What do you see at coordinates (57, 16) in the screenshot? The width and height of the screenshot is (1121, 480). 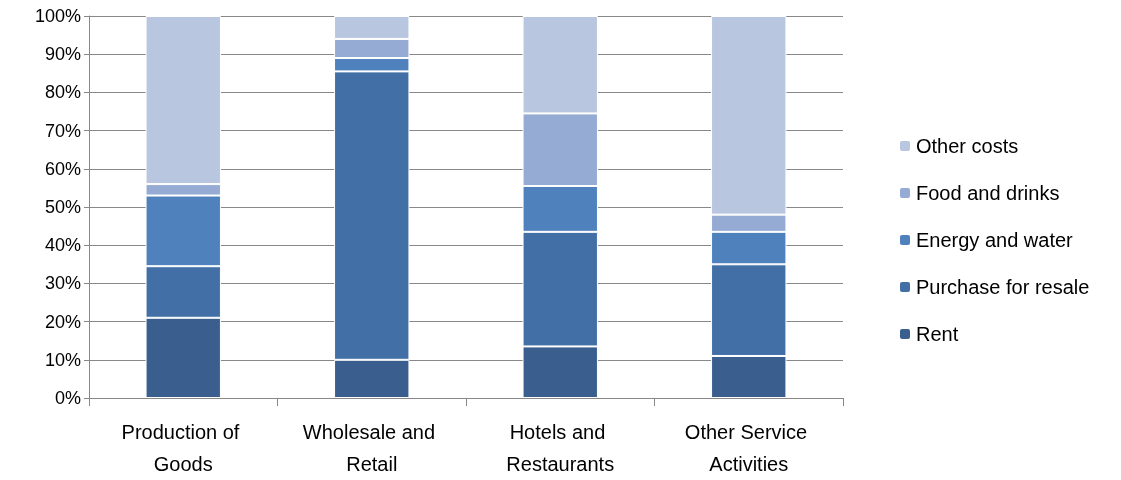 I see `y-tick-label: 100%` at bounding box center [57, 16].